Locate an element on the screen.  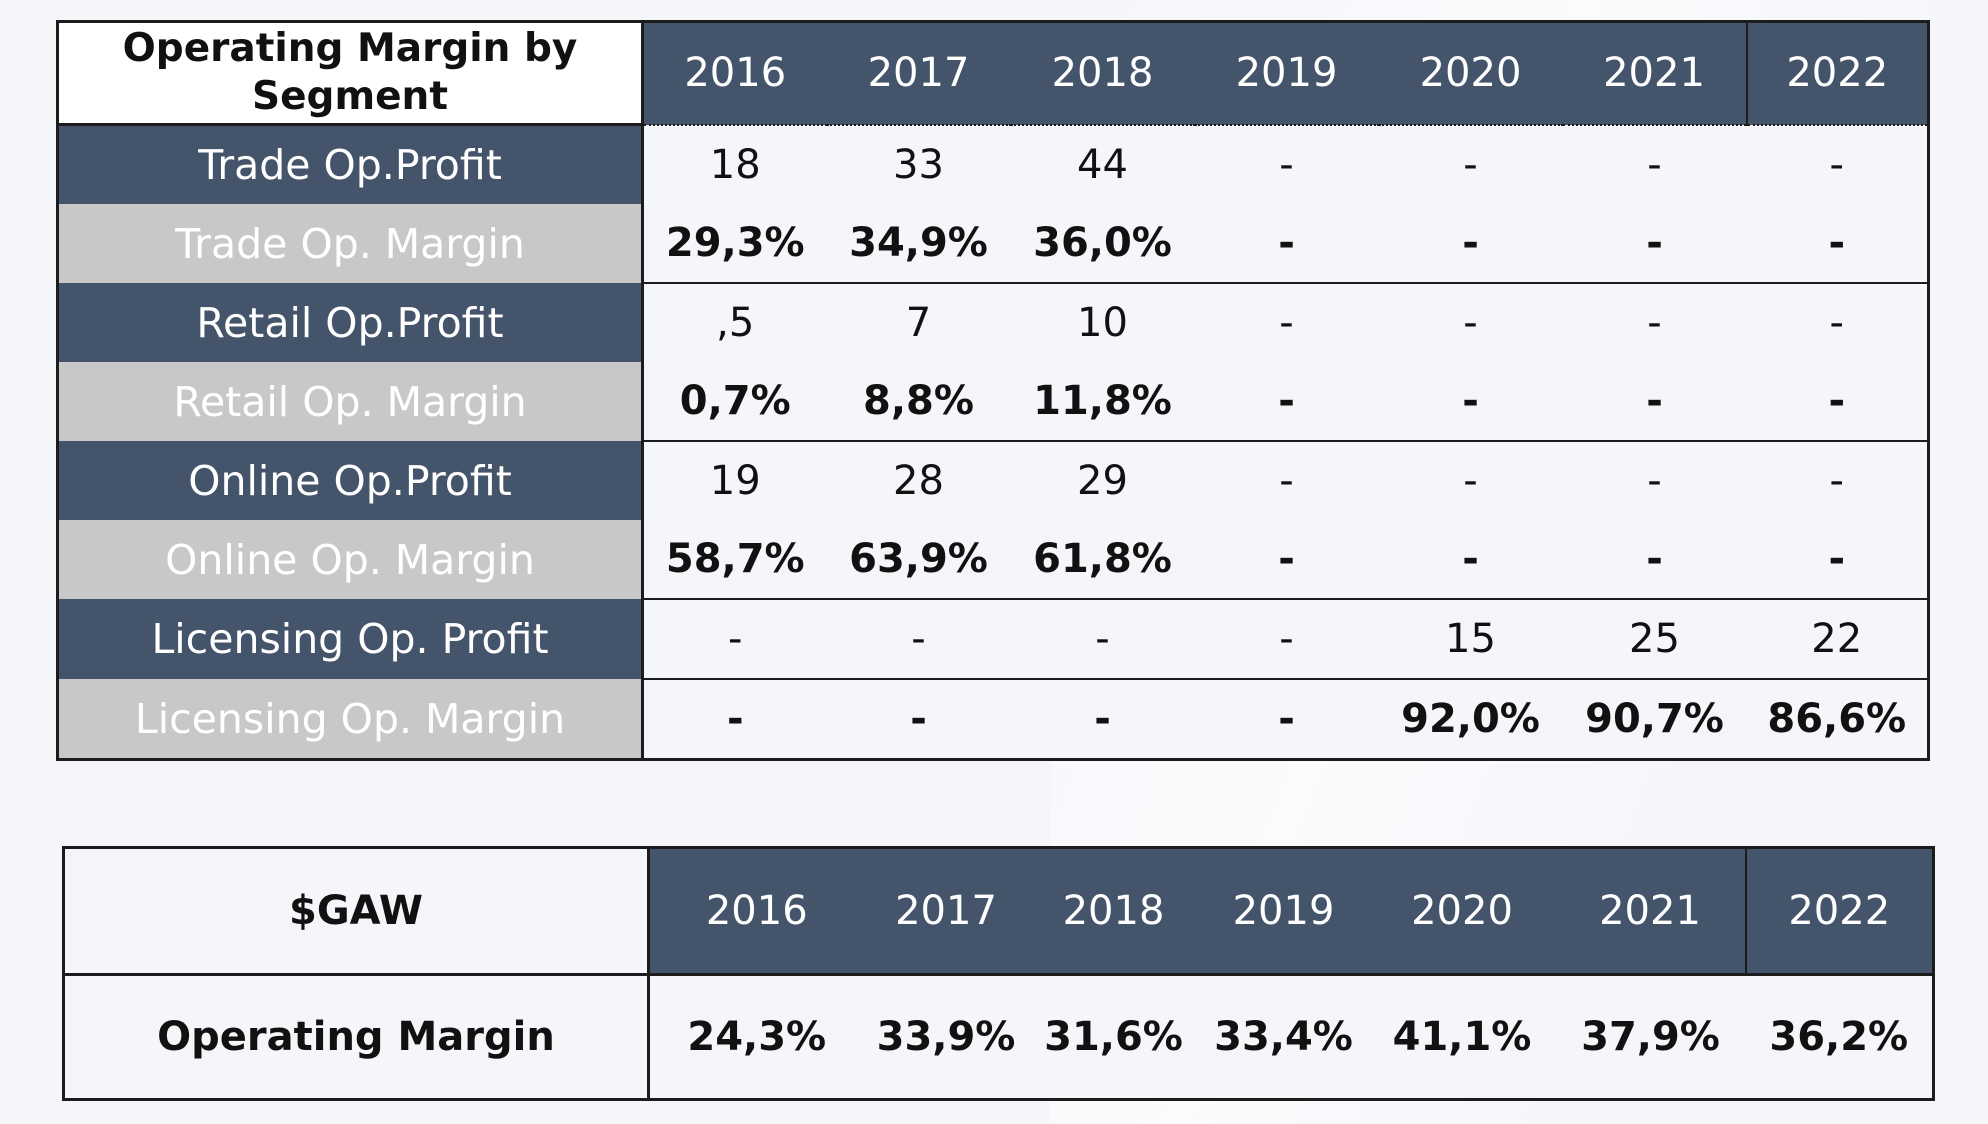
margin-value: 61,8% is located at coordinates (1102, 560).